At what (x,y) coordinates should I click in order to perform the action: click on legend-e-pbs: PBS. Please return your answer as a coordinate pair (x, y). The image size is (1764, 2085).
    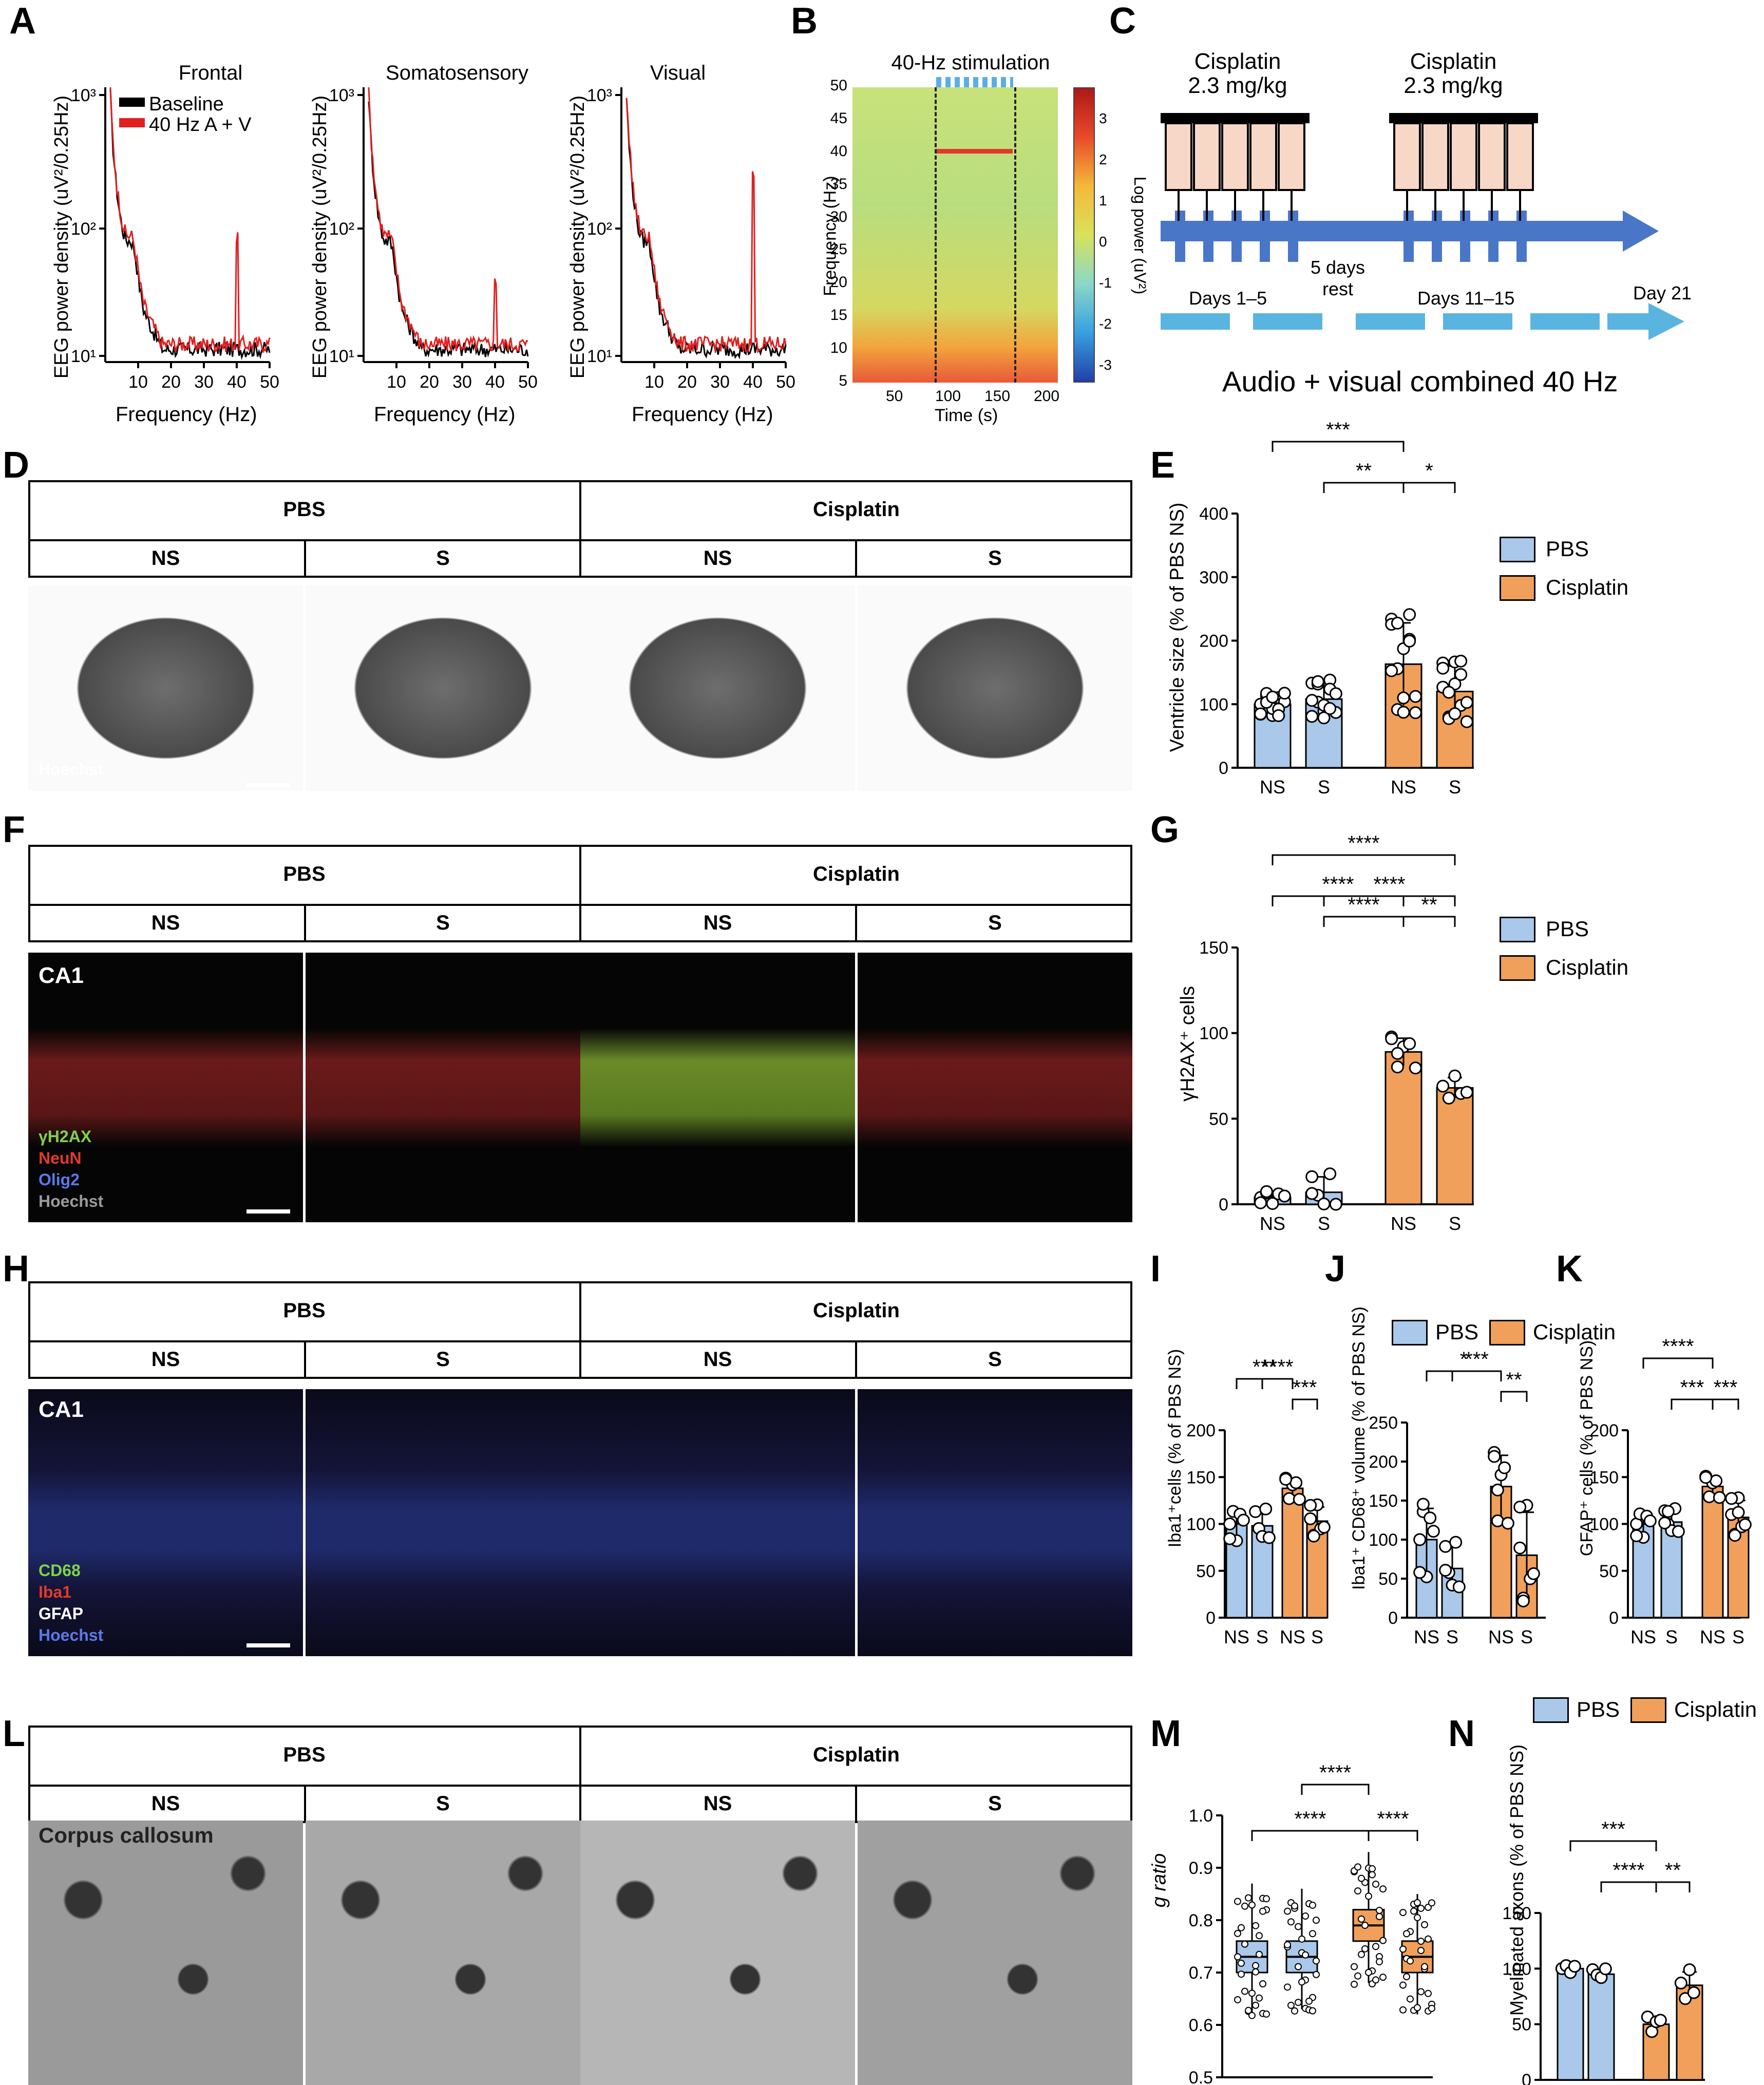
    Looking at the image, I should click on (1567, 549).